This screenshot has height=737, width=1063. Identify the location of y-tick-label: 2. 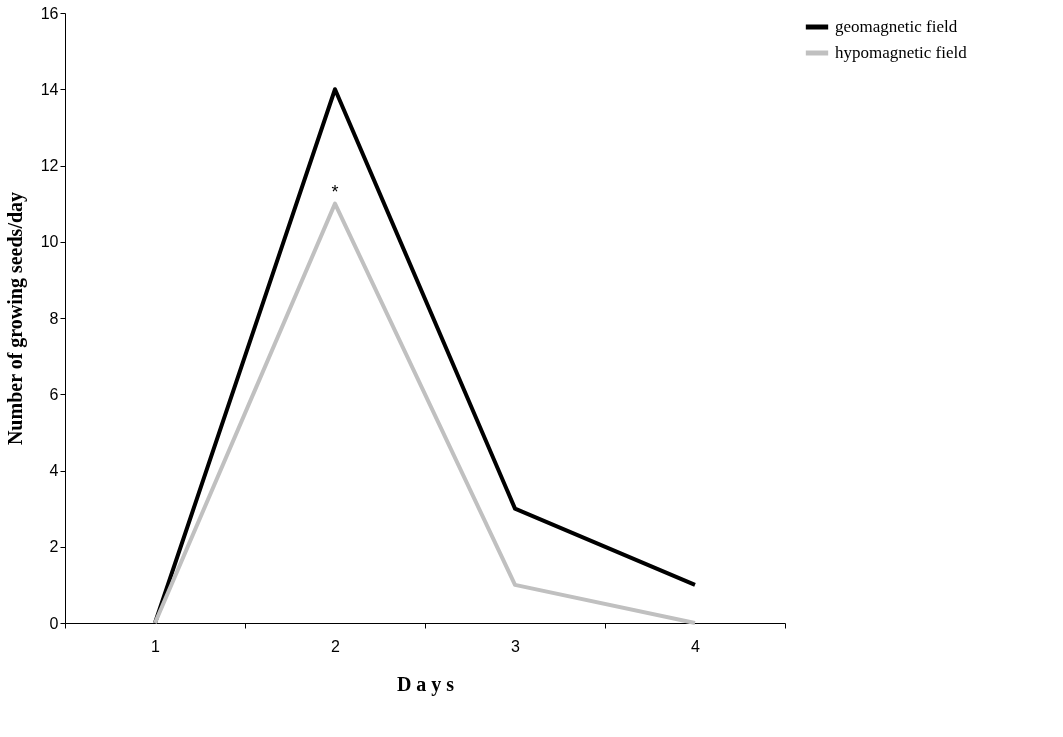
(54, 547).